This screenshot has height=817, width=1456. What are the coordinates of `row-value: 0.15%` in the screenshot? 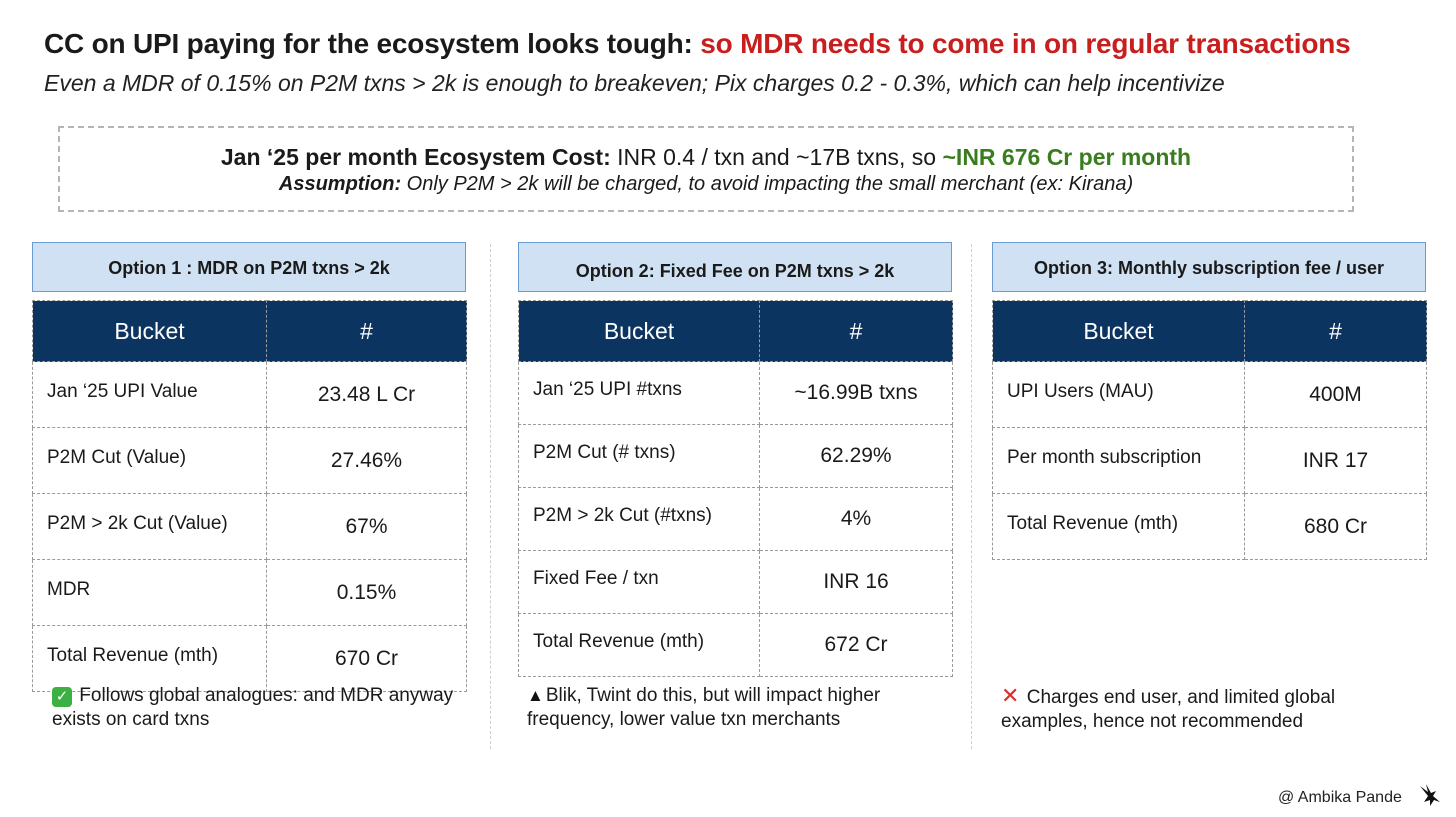 It's located at (366, 592).